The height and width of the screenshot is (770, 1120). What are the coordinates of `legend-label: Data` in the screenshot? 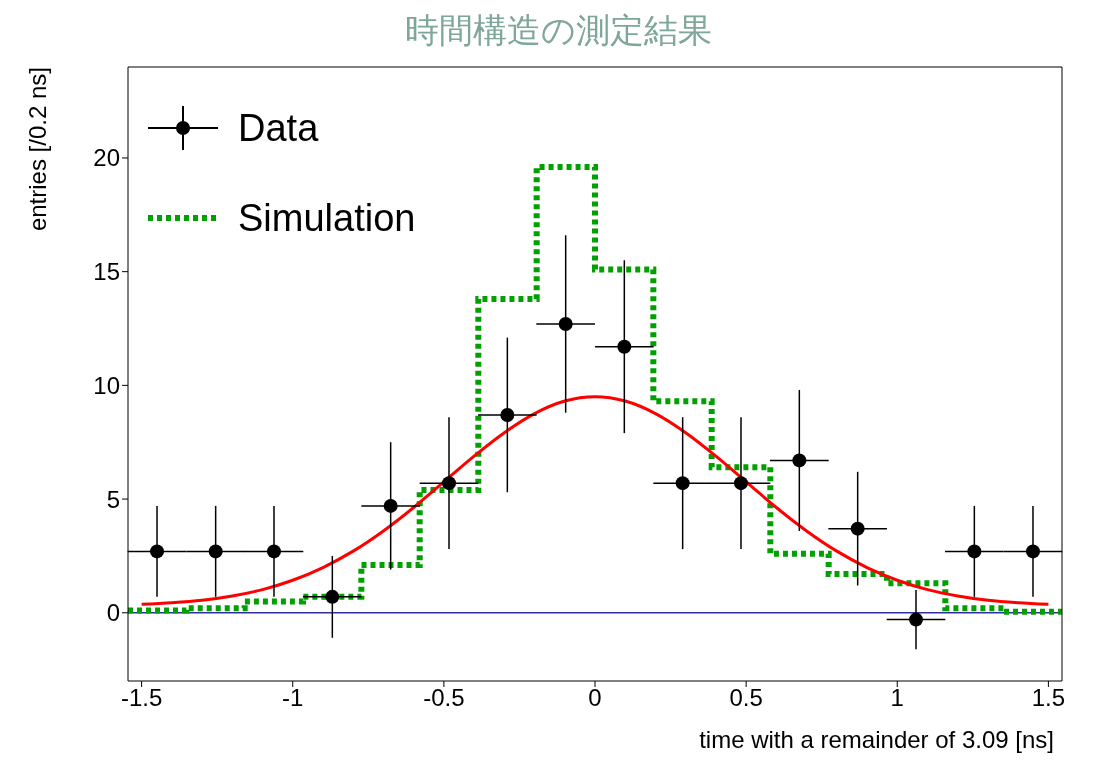 It's located at (278, 128).